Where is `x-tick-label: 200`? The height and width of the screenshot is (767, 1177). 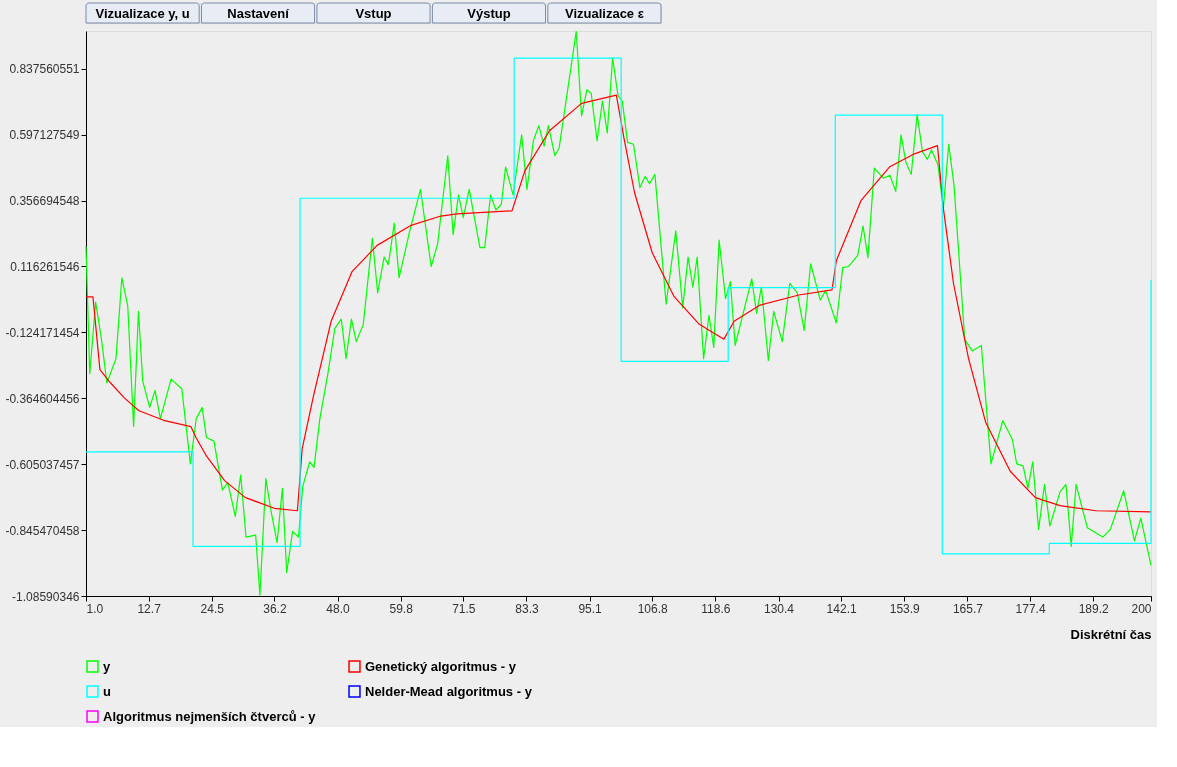 x-tick-label: 200 is located at coordinates (1141, 608).